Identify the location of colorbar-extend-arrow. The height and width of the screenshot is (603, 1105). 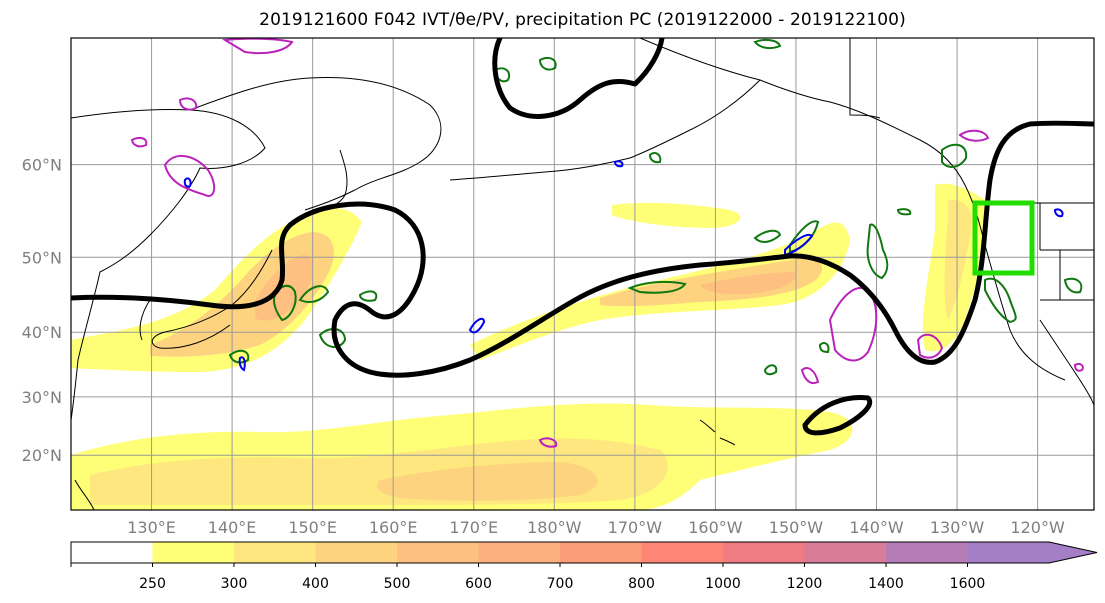
(1032, 552).